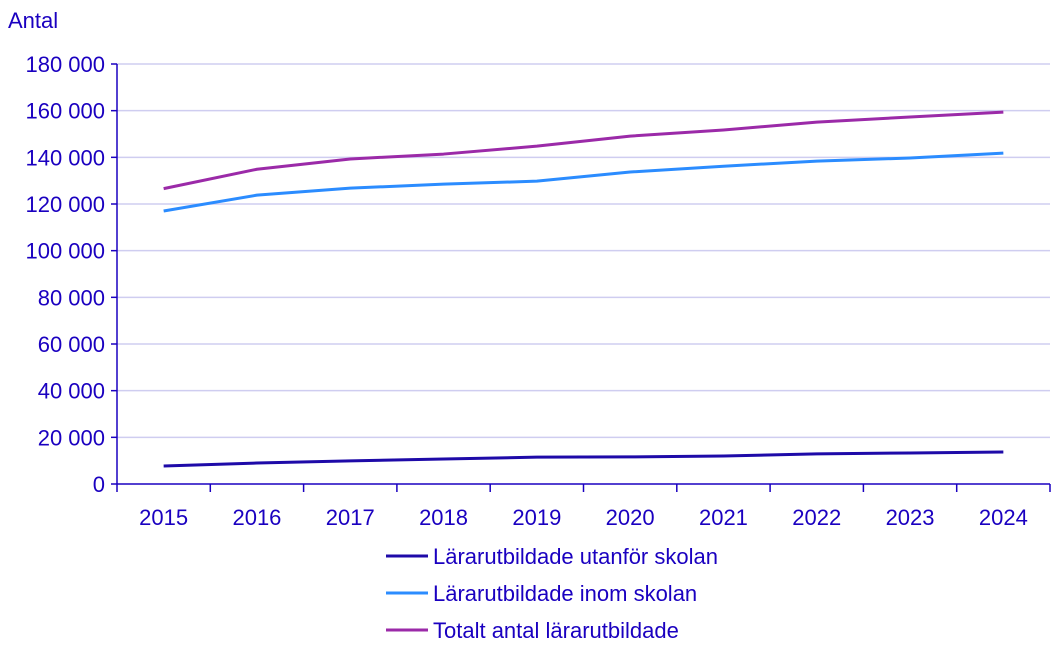  I want to click on x-tick-label: 2020, so click(630, 517).